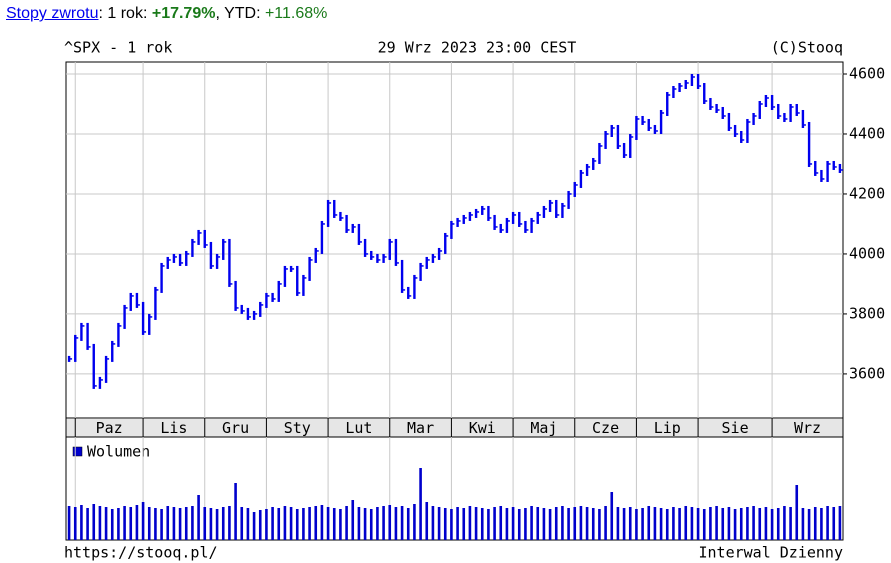  I want to click on x-tick-label: Mar, so click(420, 428).